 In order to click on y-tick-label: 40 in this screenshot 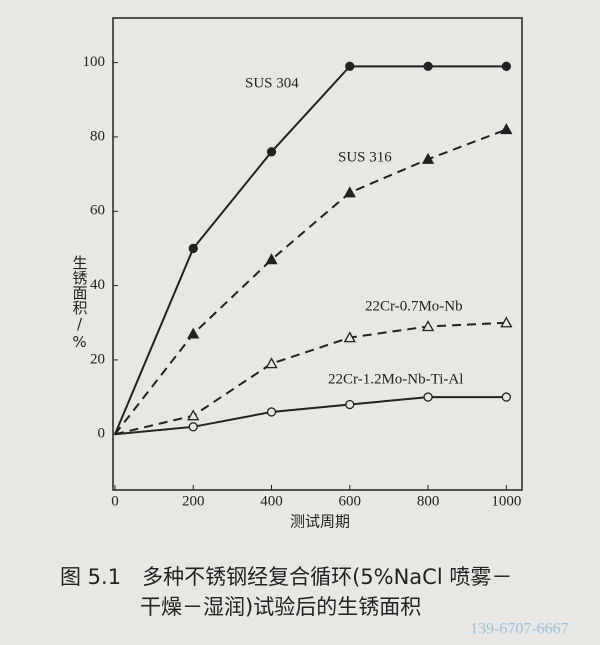, I will do `click(97, 285)`.